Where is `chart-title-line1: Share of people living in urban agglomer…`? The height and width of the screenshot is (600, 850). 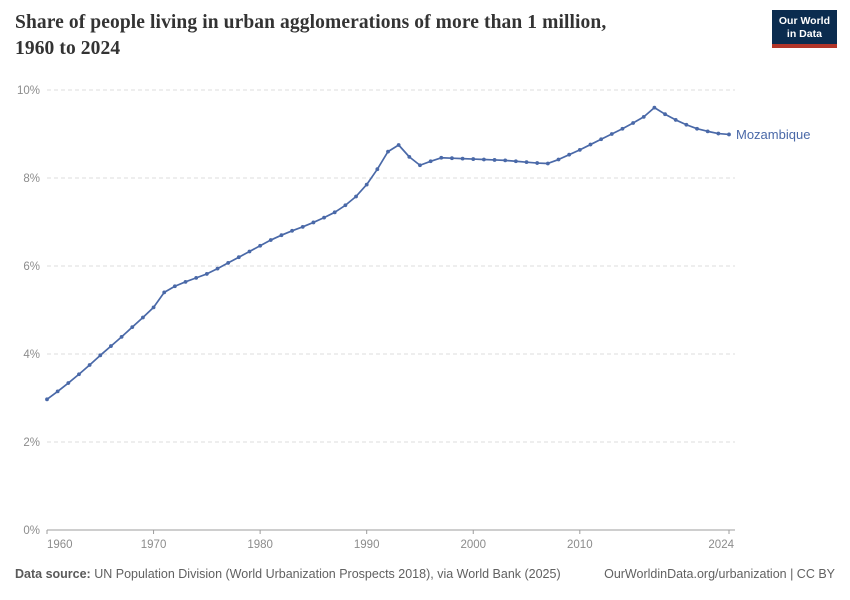 chart-title-line1: Share of people living in urban agglomer… is located at coordinates (311, 22).